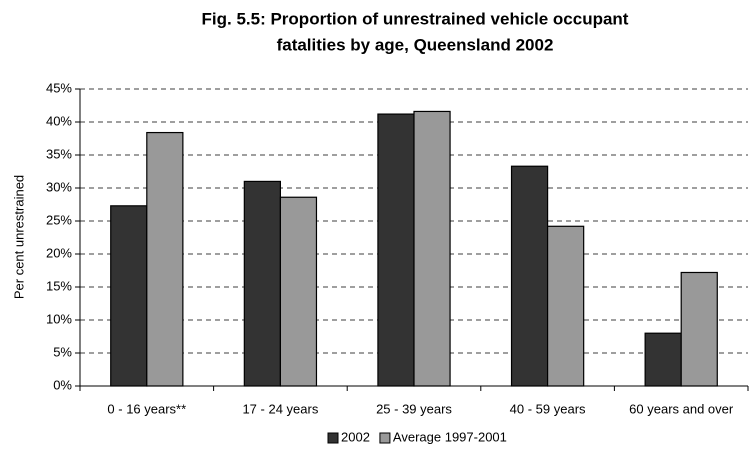  I want to click on chart-title: fatalities by age, Queensland 2002, so click(415, 44).